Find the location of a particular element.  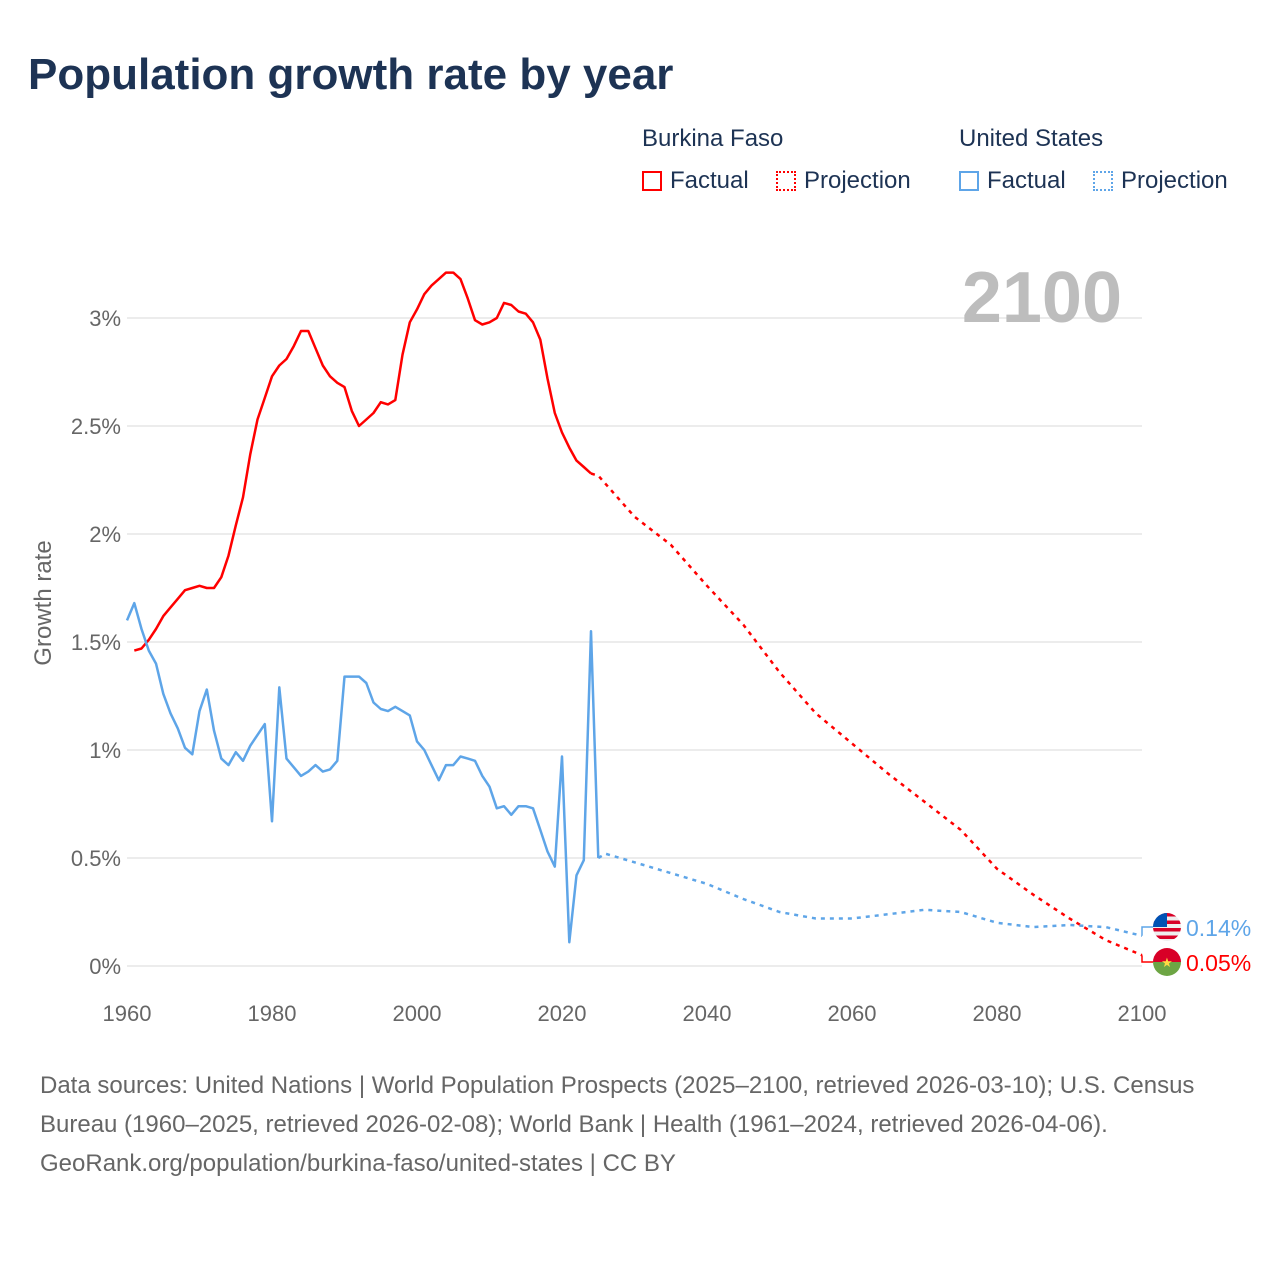

flag-star: ★ is located at coordinates (1167, 962).